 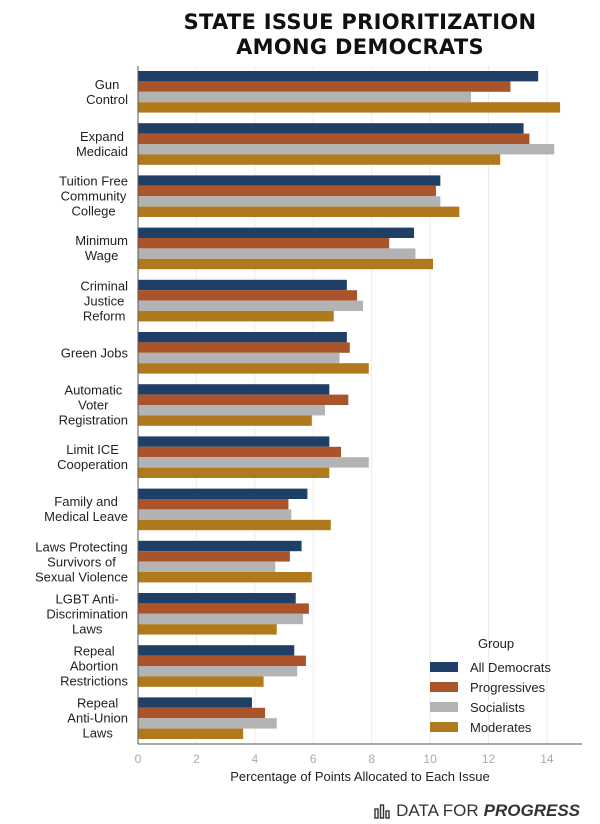 What do you see at coordinates (102, 136) in the screenshot?
I see `category-label-line: Expand` at bounding box center [102, 136].